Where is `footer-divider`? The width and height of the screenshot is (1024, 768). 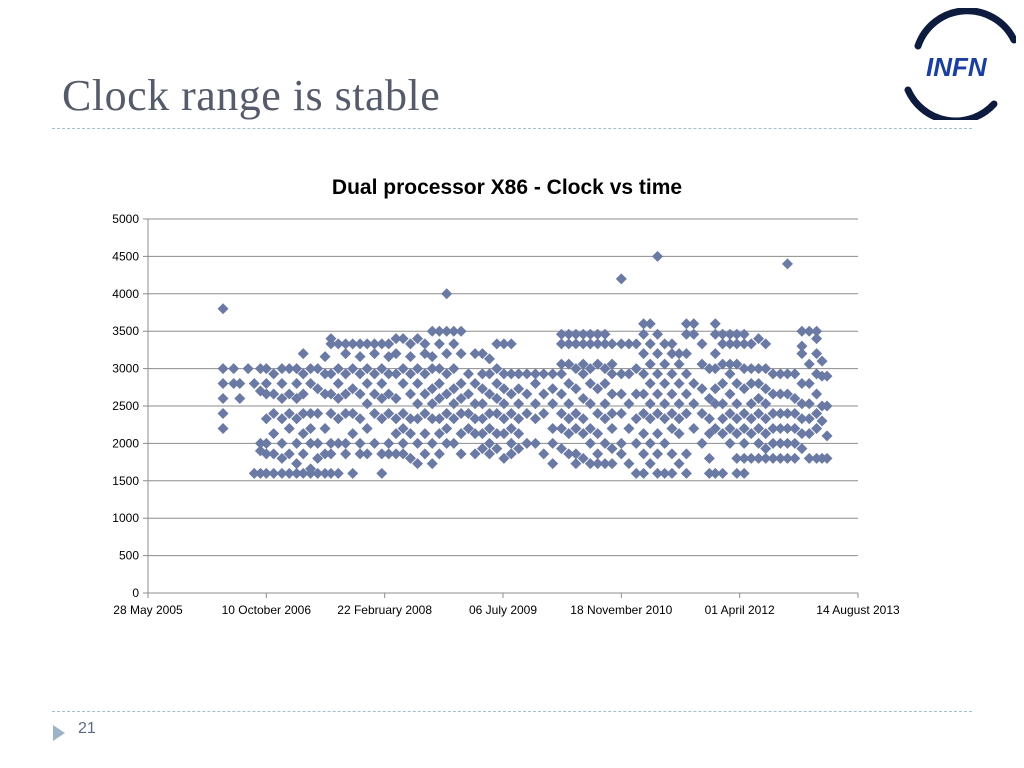
footer-divider is located at coordinates (512, 711).